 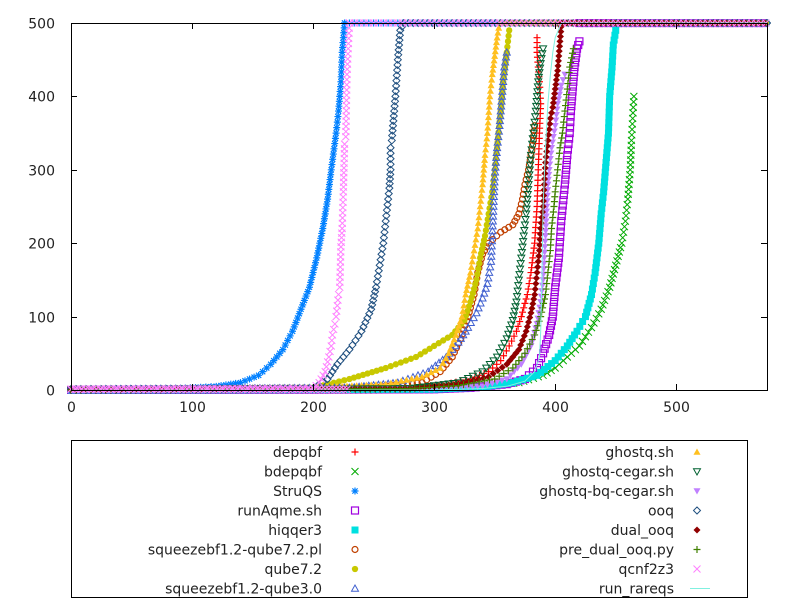 What do you see at coordinates (616, 551) in the screenshot?
I see `legend-label: pre_dual_ooq.py` at bounding box center [616, 551].